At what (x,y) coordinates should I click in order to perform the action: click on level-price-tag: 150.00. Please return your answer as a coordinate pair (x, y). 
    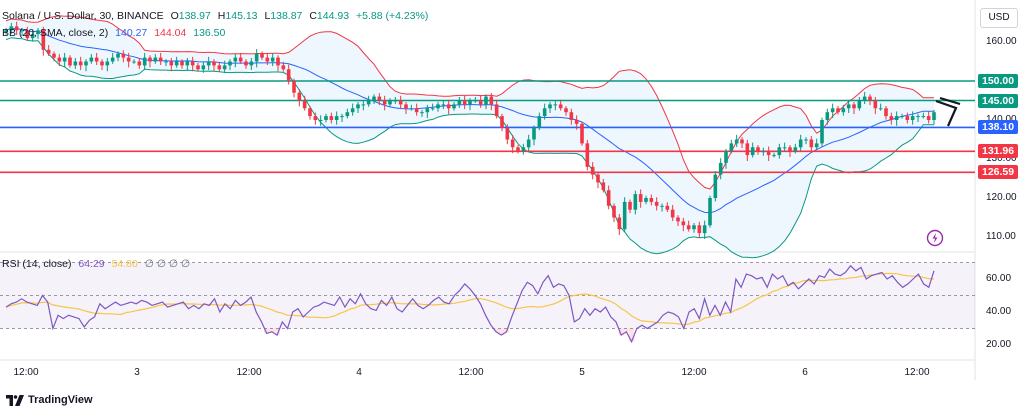
    Looking at the image, I should click on (998, 81).